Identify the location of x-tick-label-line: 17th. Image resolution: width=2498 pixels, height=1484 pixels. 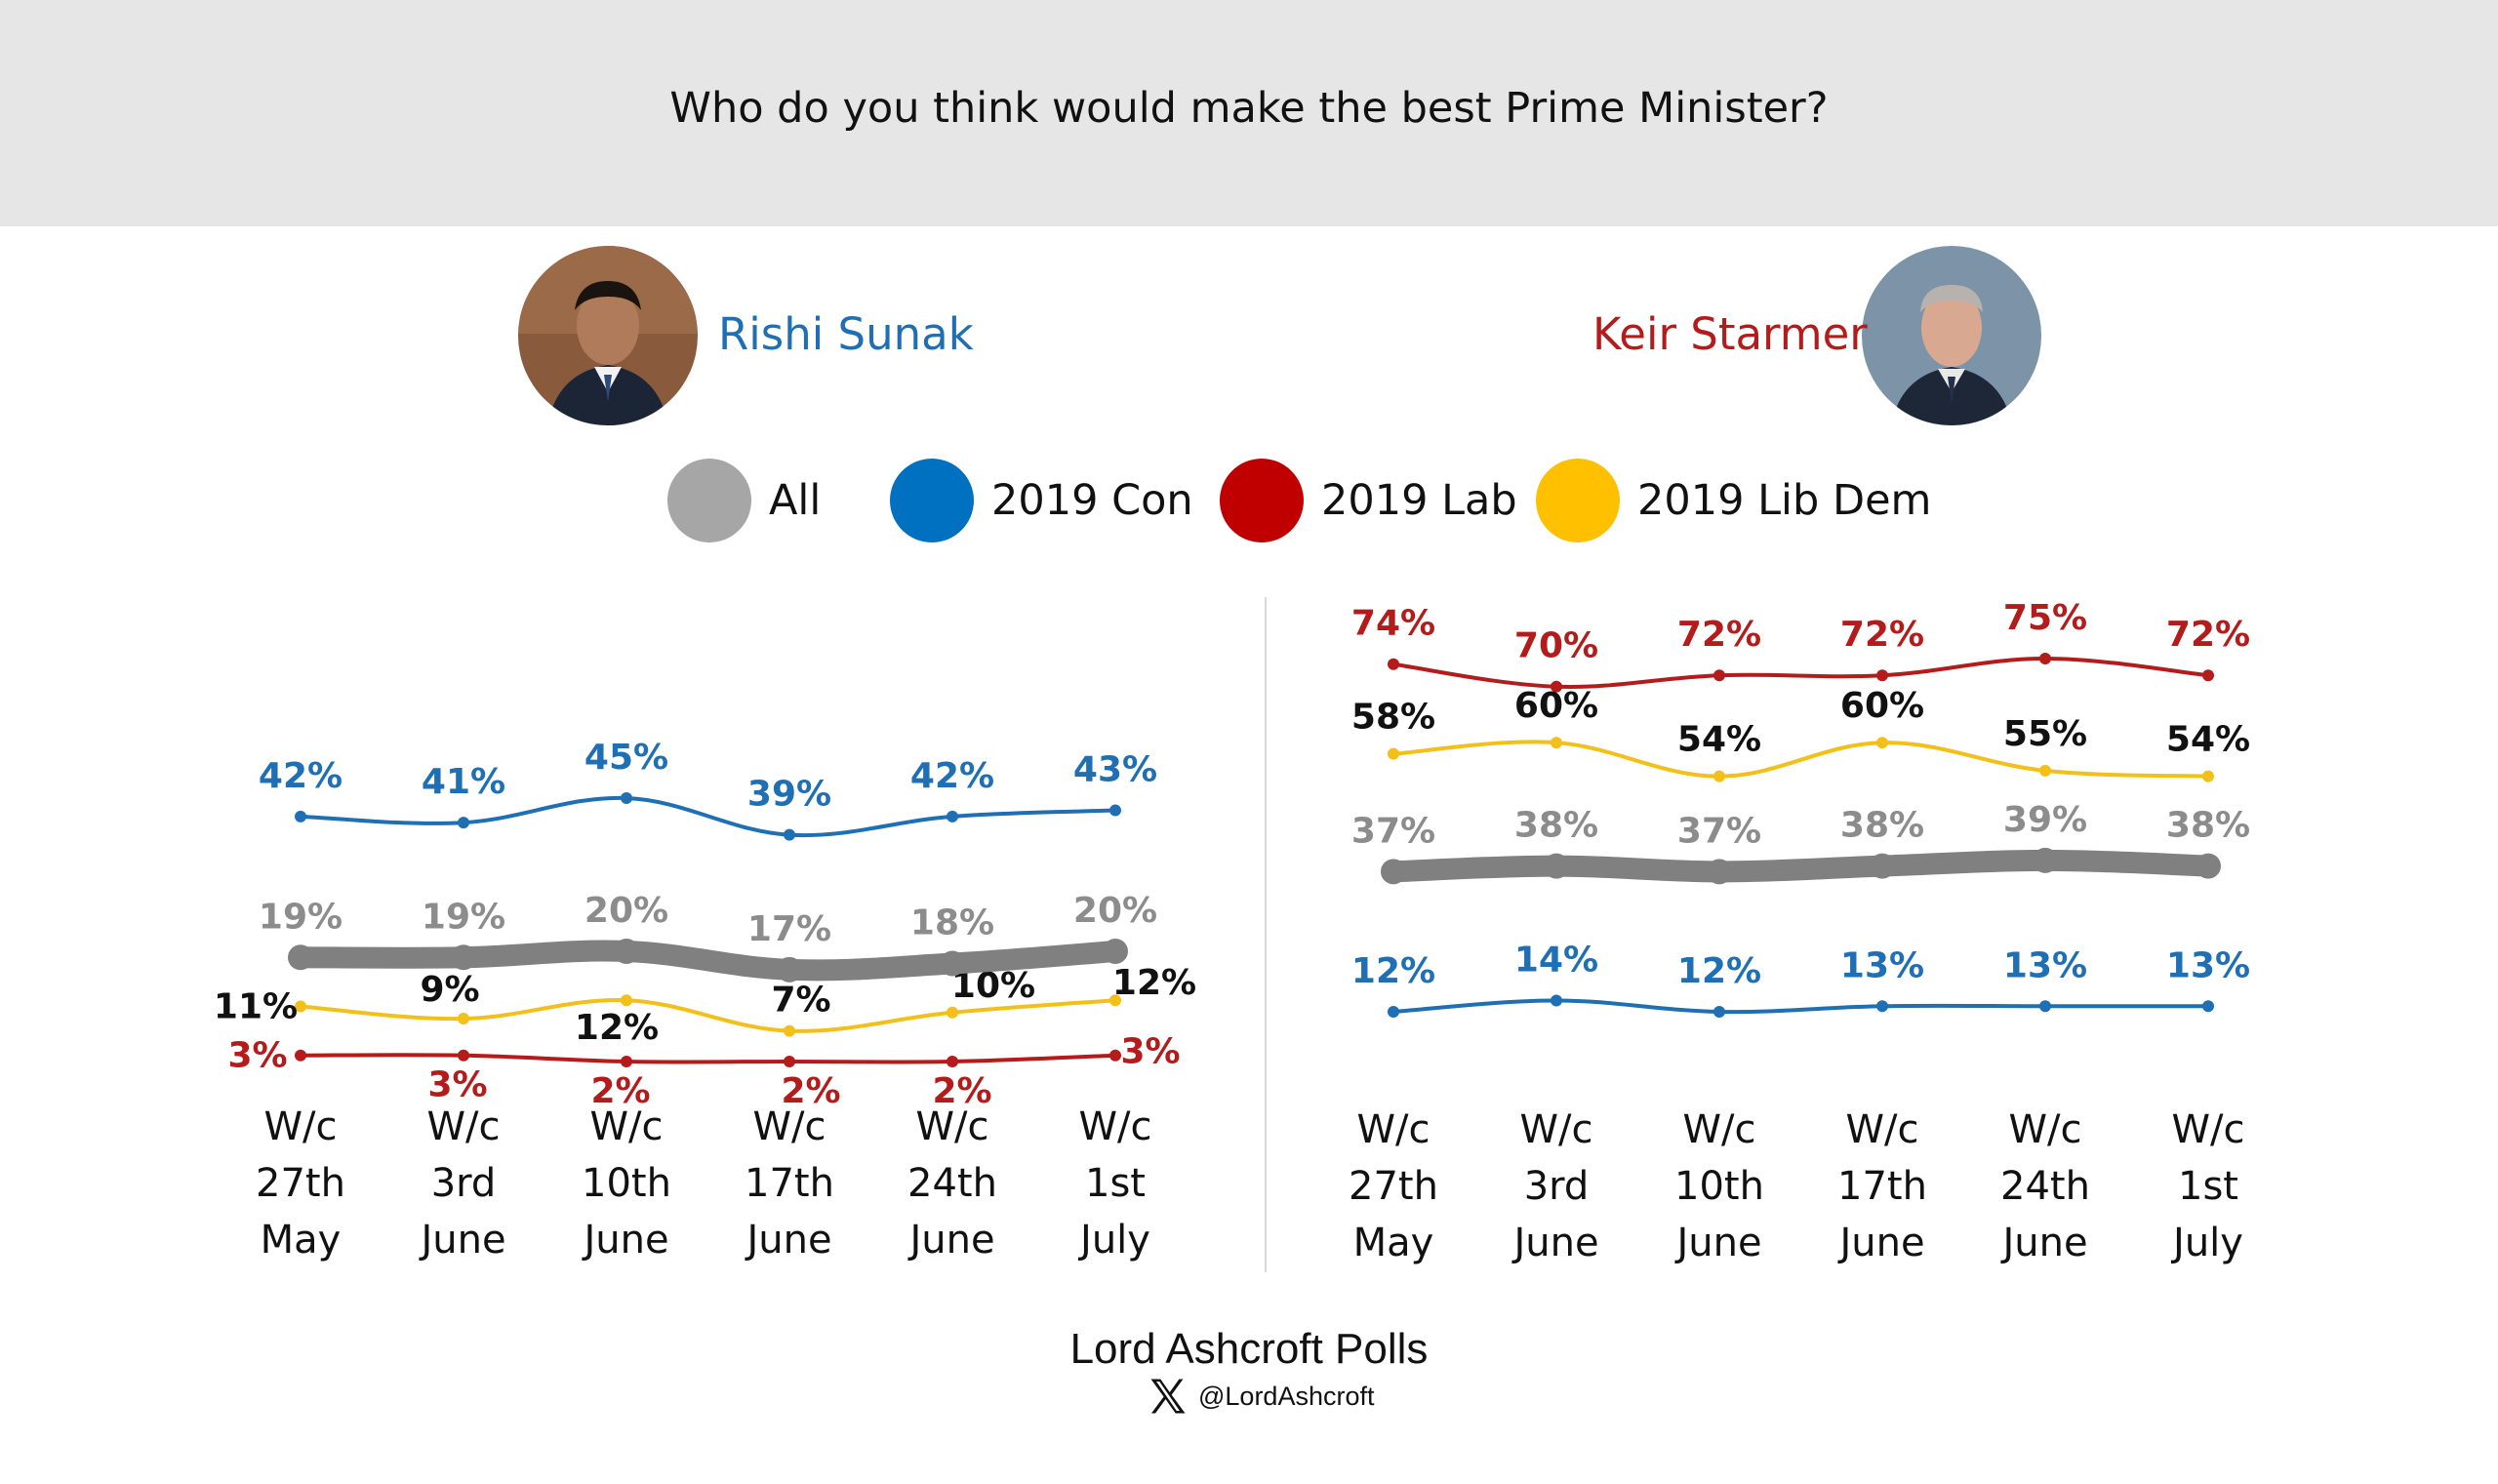
(789, 1183).